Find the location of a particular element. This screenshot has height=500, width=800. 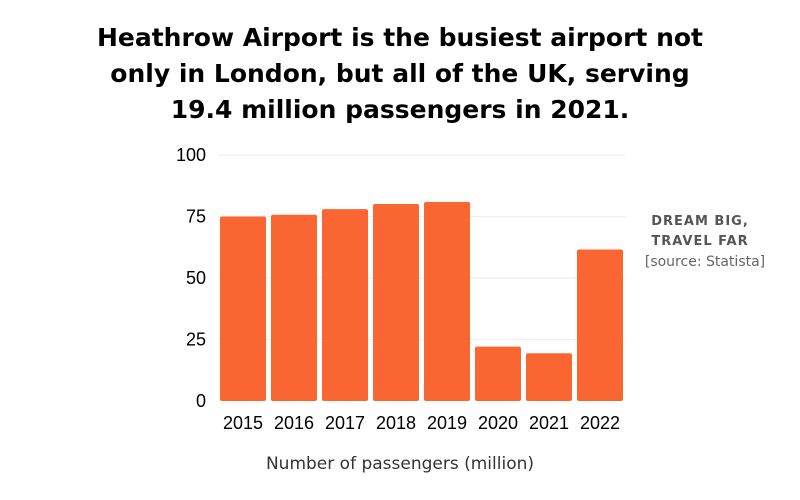

y-tick-label-75: 75 is located at coordinates (196, 217).